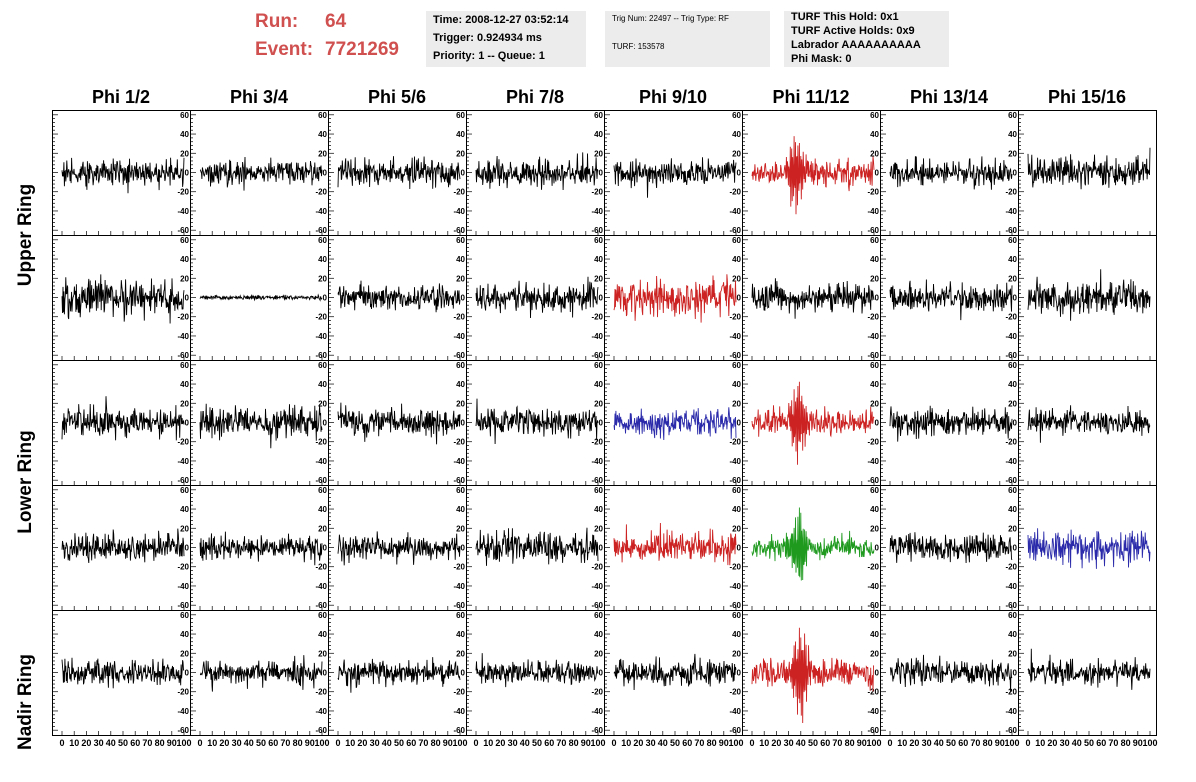 This screenshot has height=782, width=1196. I want to click on x-tick-label-c2: 80, so click(298, 743).